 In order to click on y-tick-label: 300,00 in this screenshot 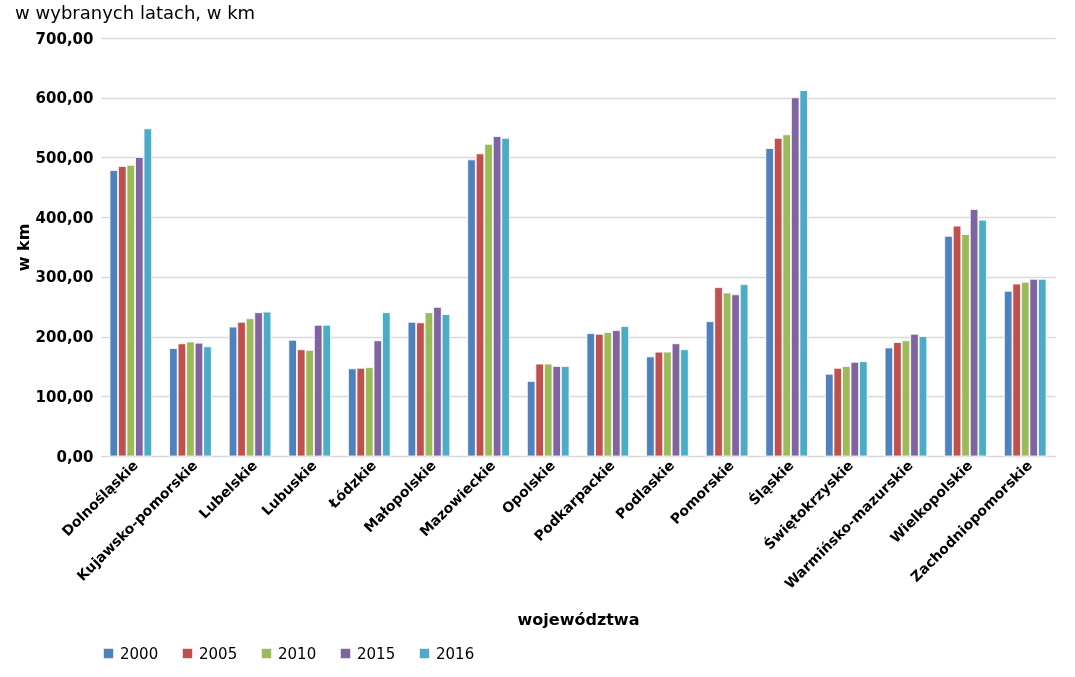, I will do `click(64, 277)`.